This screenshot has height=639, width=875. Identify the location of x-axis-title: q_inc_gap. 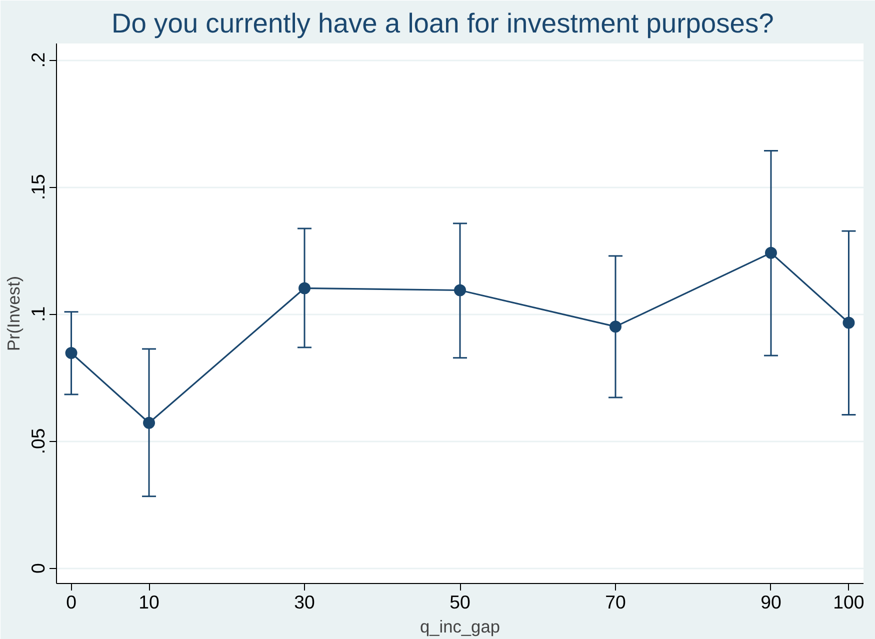
(460, 626).